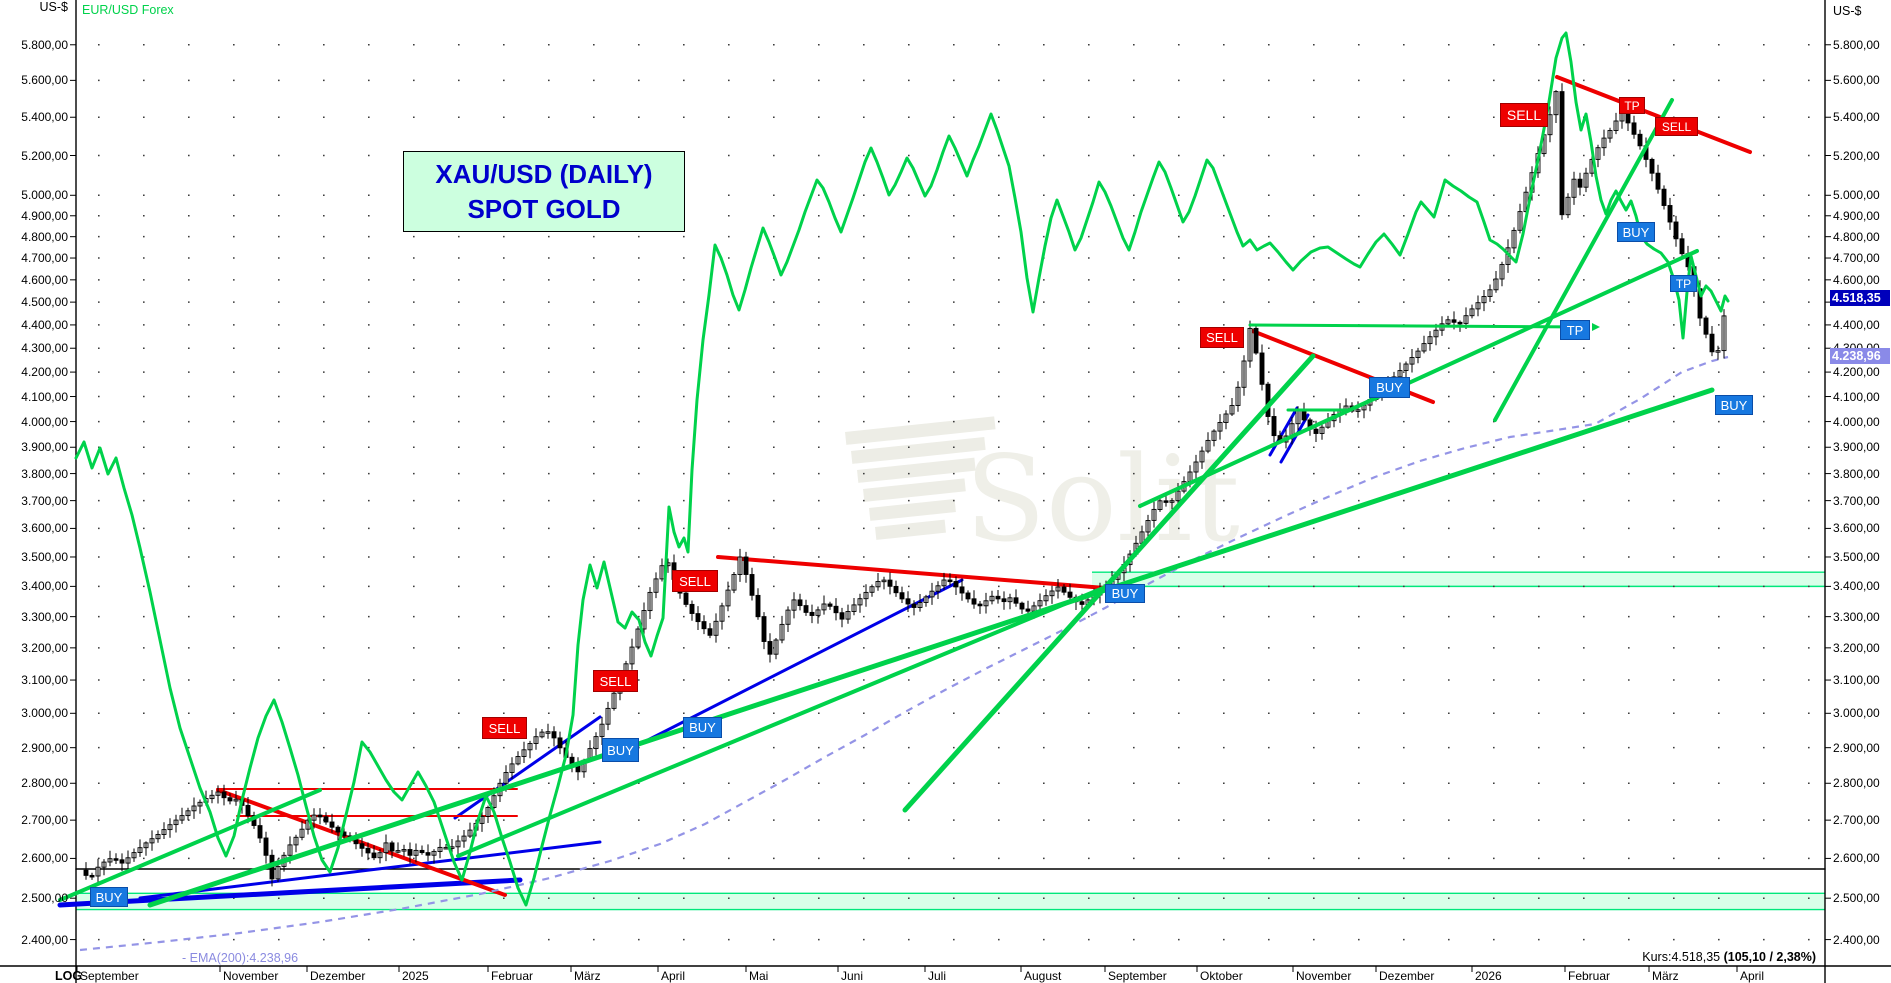 The width and height of the screenshot is (1891, 983). What do you see at coordinates (1856, 556) in the screenshot?
I see `price-tick-right: 3.500,00` at bounding box center [1856, 556].